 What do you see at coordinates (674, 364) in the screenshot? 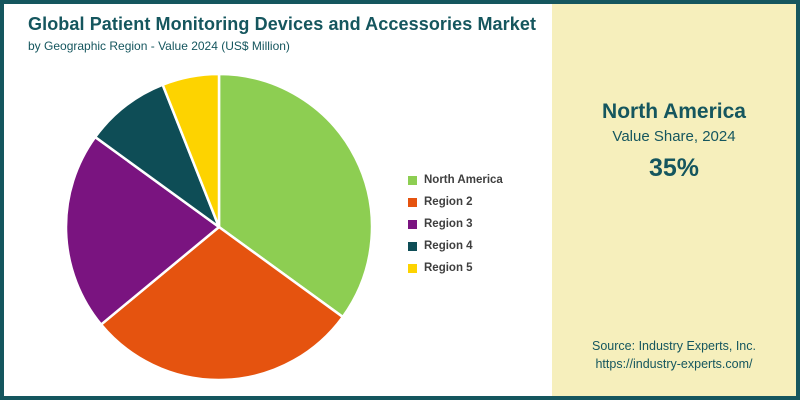
I see `source-url-link: https://industry-experts.com/` at bounding box center [674, 364].